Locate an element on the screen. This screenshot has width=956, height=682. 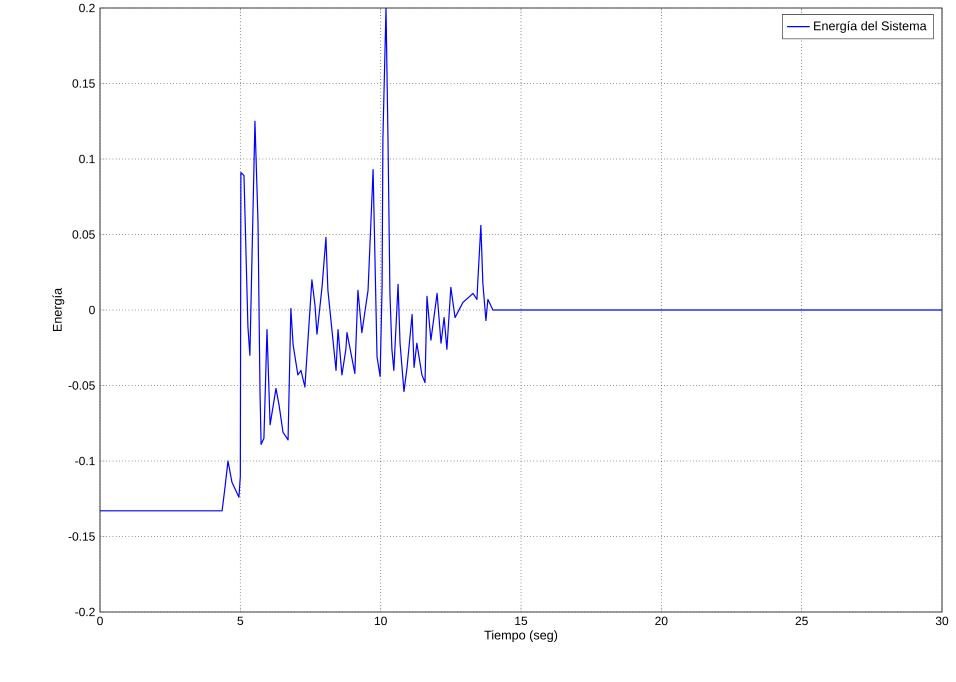
y-tick-label: 0.05 is located at coordinates (83, 234).